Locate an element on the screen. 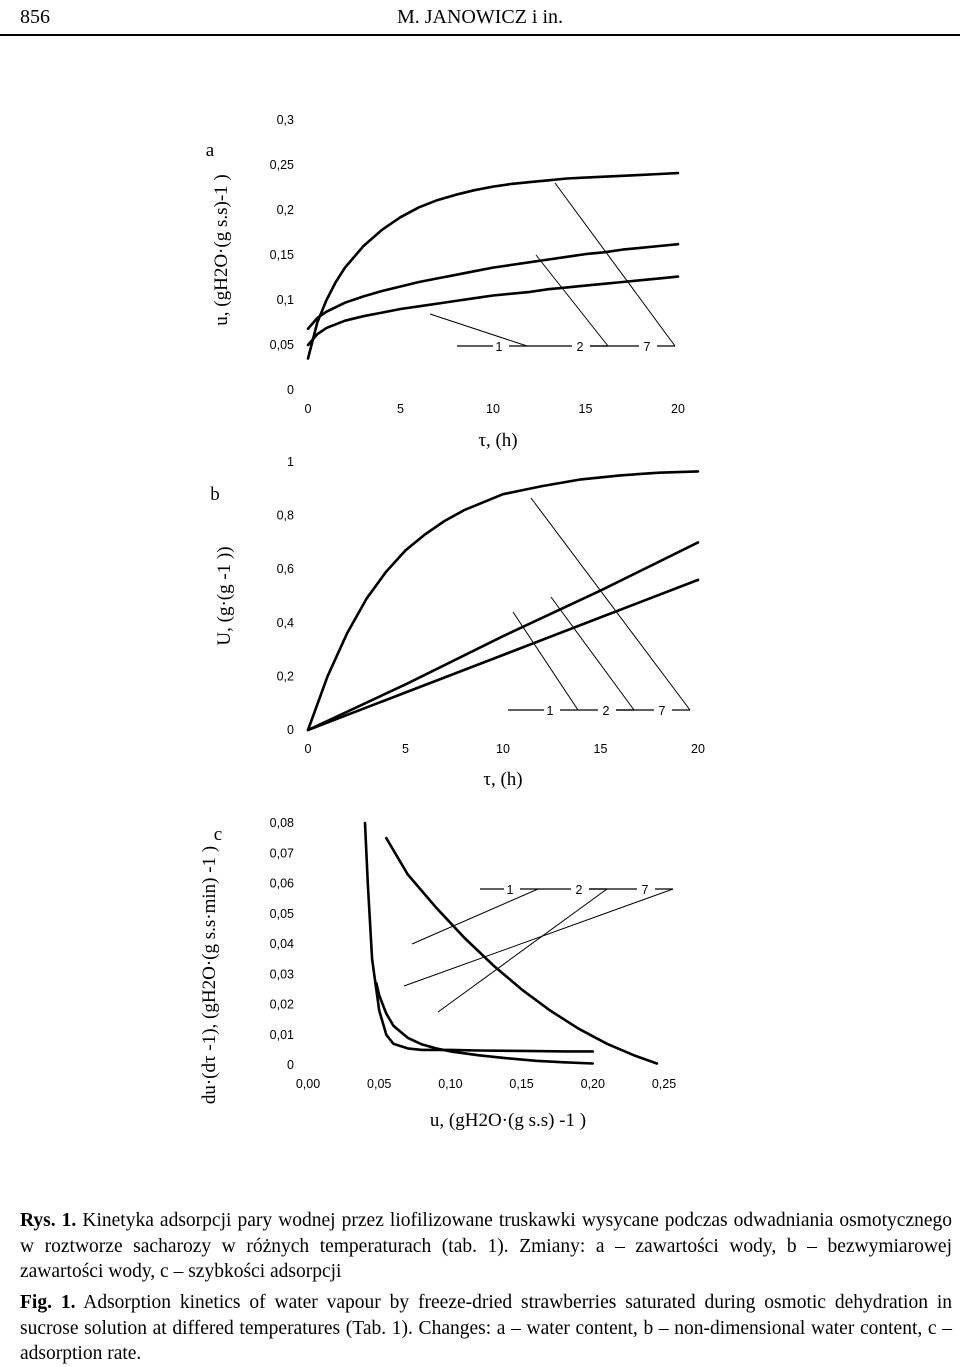 The height and width of the screenshot is (1367, 960). y-tick-label: 0,08 is located at coordinates (282, 823).